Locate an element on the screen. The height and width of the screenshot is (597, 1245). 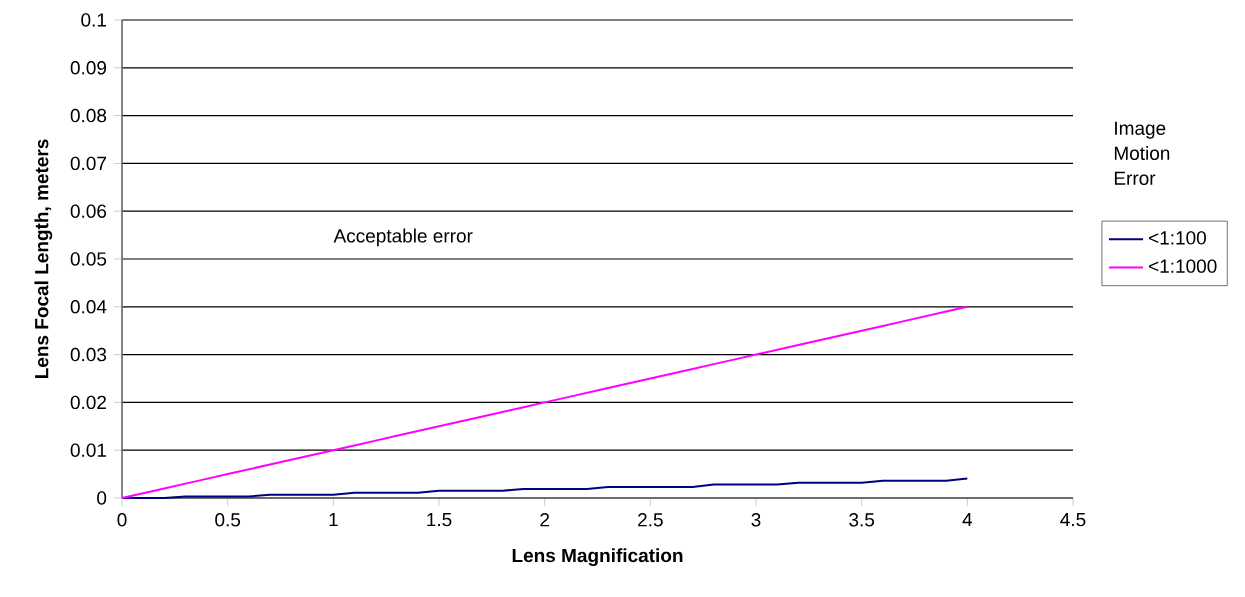
y-tick-label: 0 is located at coordinates (102, 498).